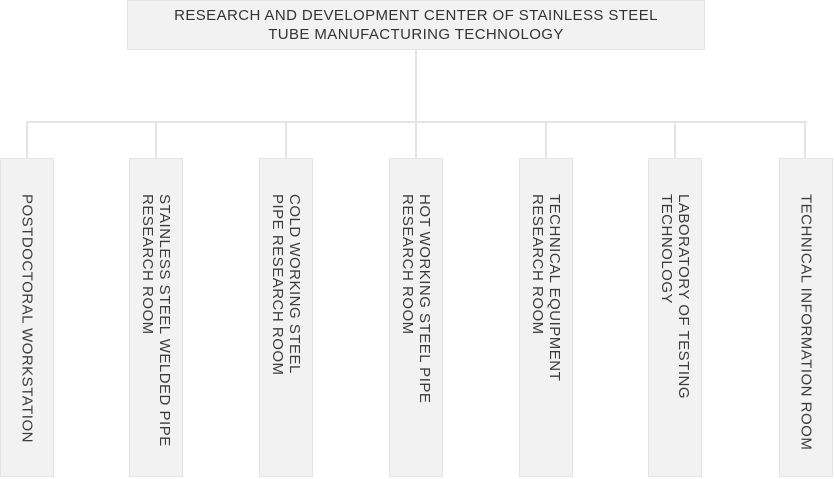 This screenshot has width=835, height=479. Describe the element at coordinates (675, 296) in the screenshot. I see `org-unit-label: LABORATORY OF TESTING TECHNOLOGY` at that location.